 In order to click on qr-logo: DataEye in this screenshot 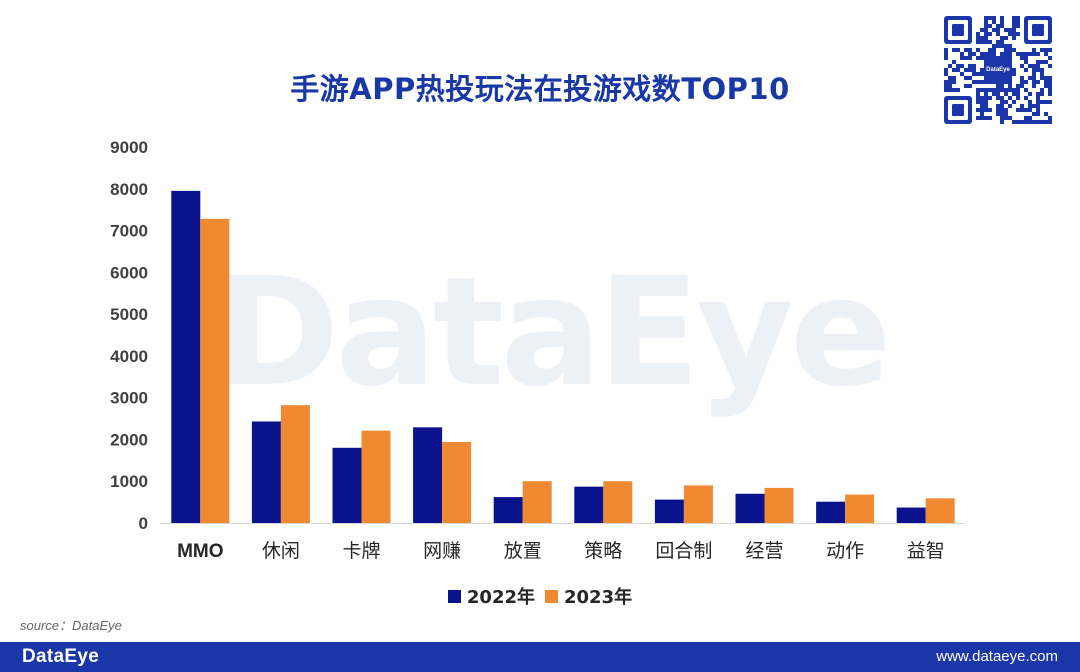, I will do `click(998, 70)`.